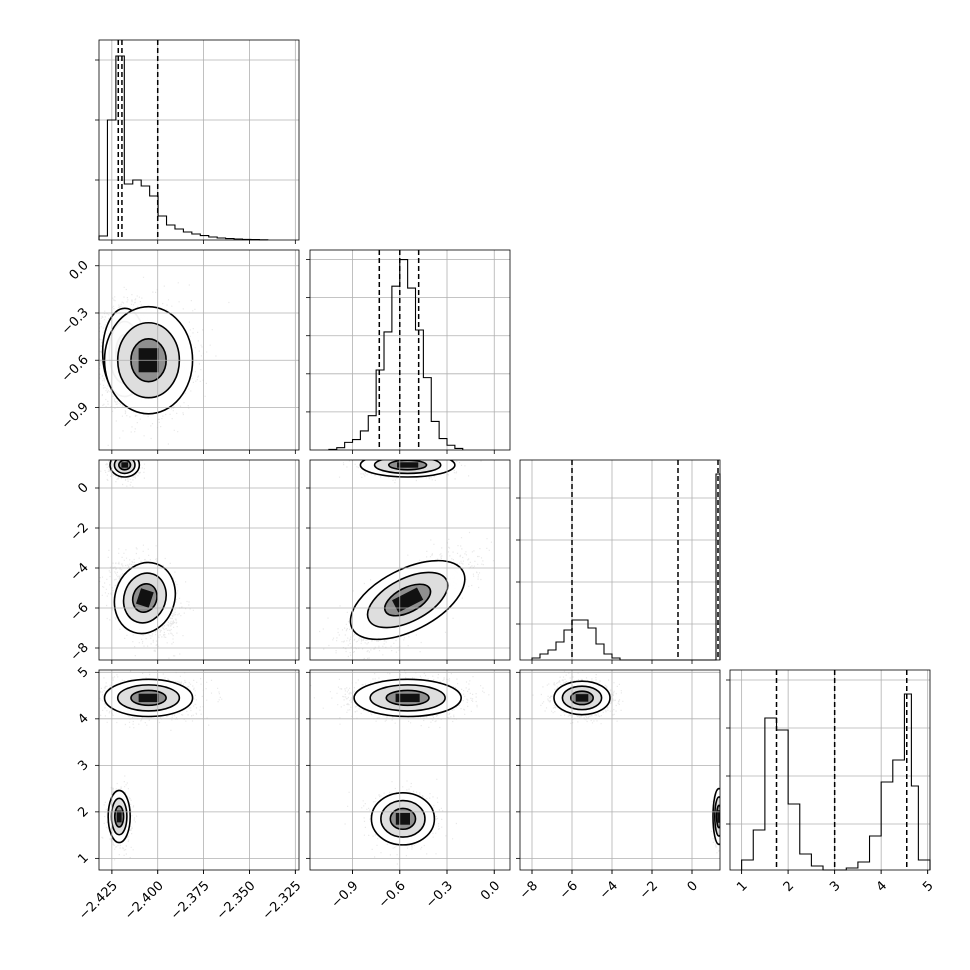 The width and height of the screenshot is (970, 970). What do you see at coordinates (626, 762) in the screenshot?
I see `scatter-points` at bounding box center [626, 762].